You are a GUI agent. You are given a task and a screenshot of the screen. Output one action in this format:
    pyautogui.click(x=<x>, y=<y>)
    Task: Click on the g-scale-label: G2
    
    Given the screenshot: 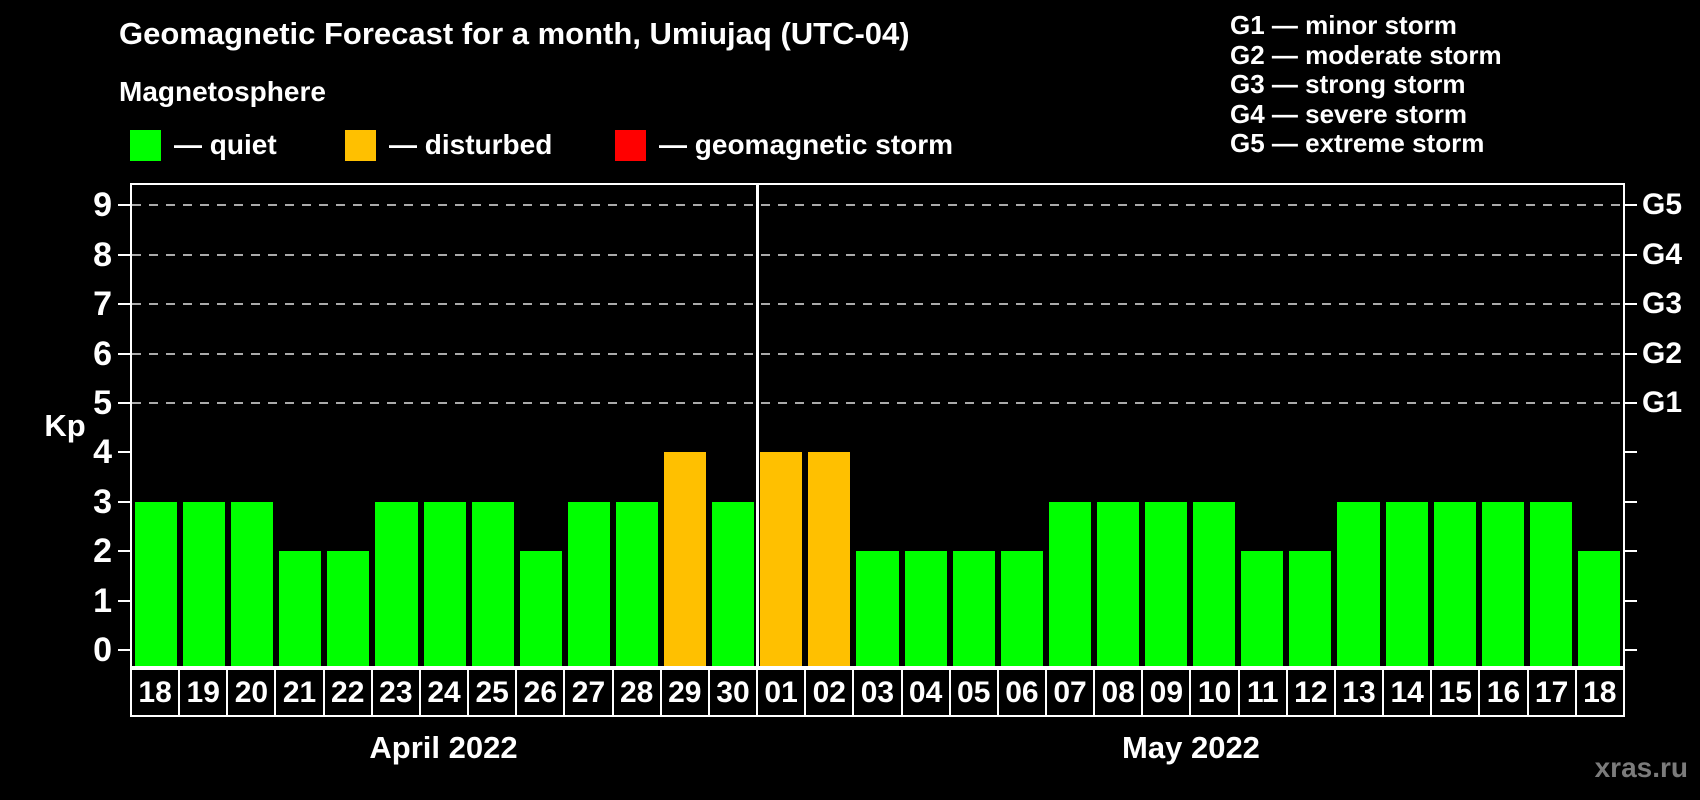 What is the action you would take?
    pyautogui.click(x=1662, y=353)
    